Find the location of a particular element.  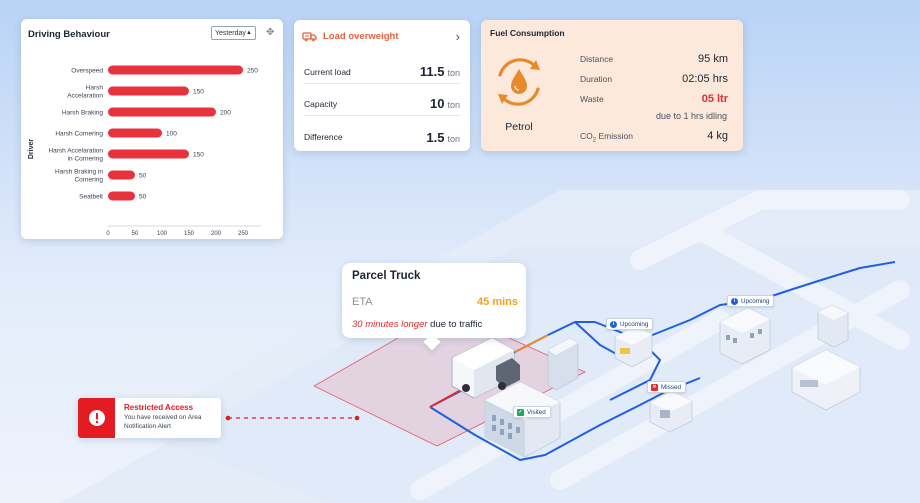

alert-icon is located at coordinates (96, 418).